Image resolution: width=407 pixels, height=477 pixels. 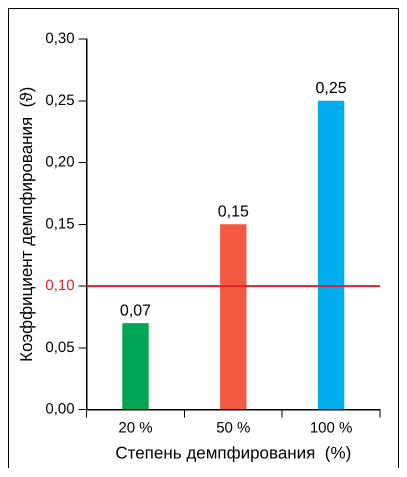 What do you see at coordinates (26, 224) in the screenshot?
I see `y-axis-title: Коэффициент демпфирования (ϑ)` at bounding box center [26, 224].